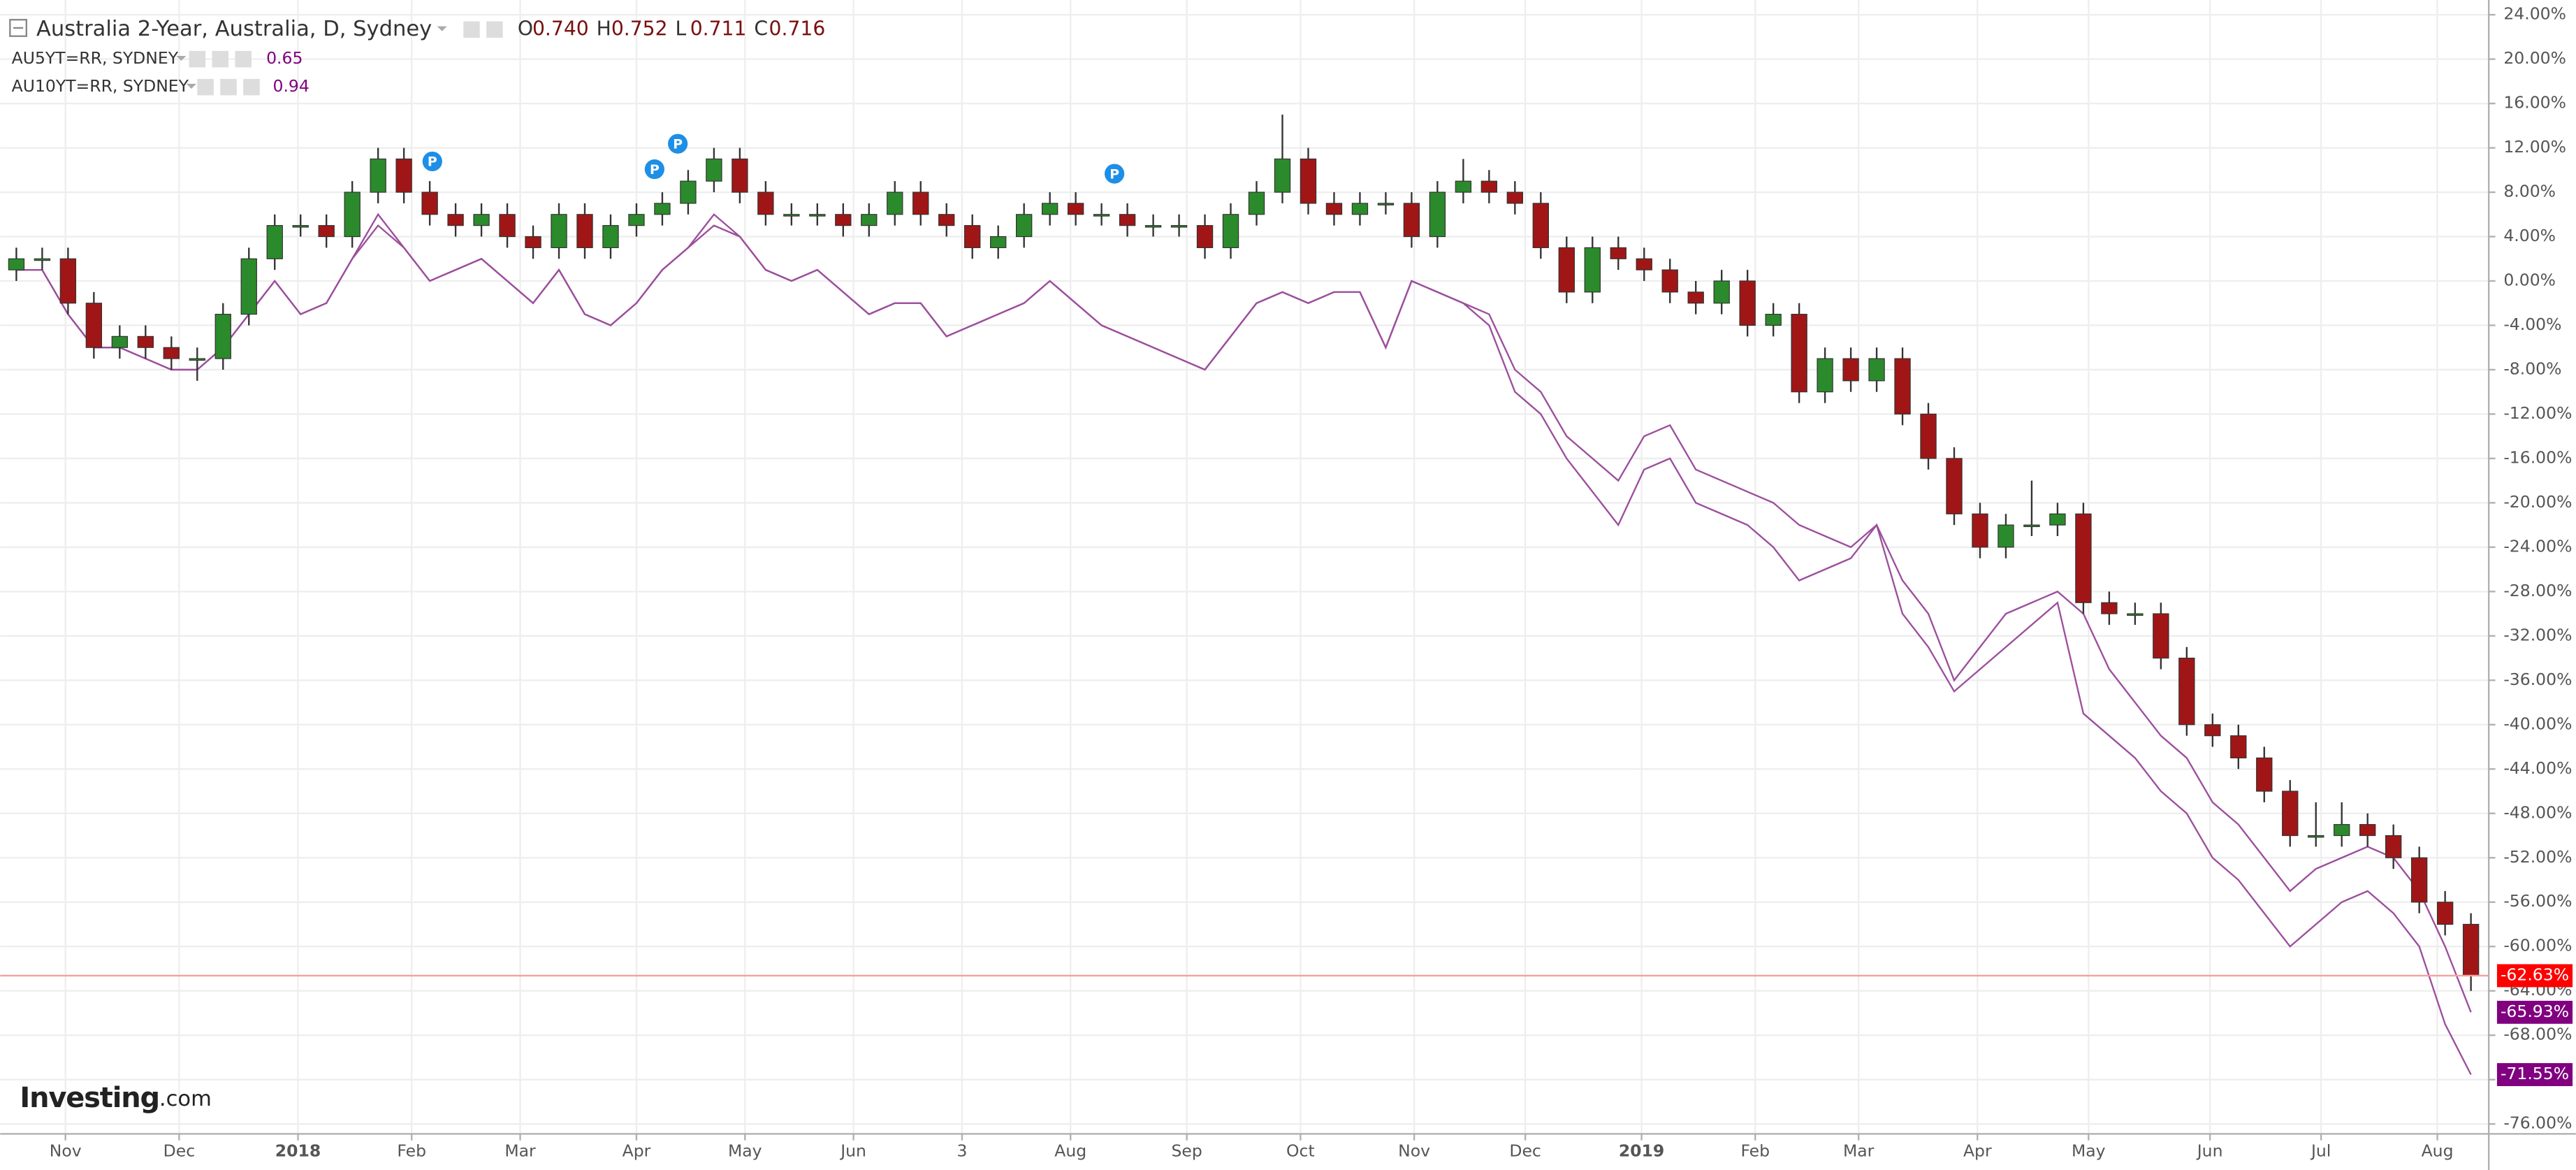 The height and width of the screenshot is (1170, 2576). Describe the element at coordinates (2534, 58) in the screenshot. I see `y-tick-label: 20.00%` at that location.